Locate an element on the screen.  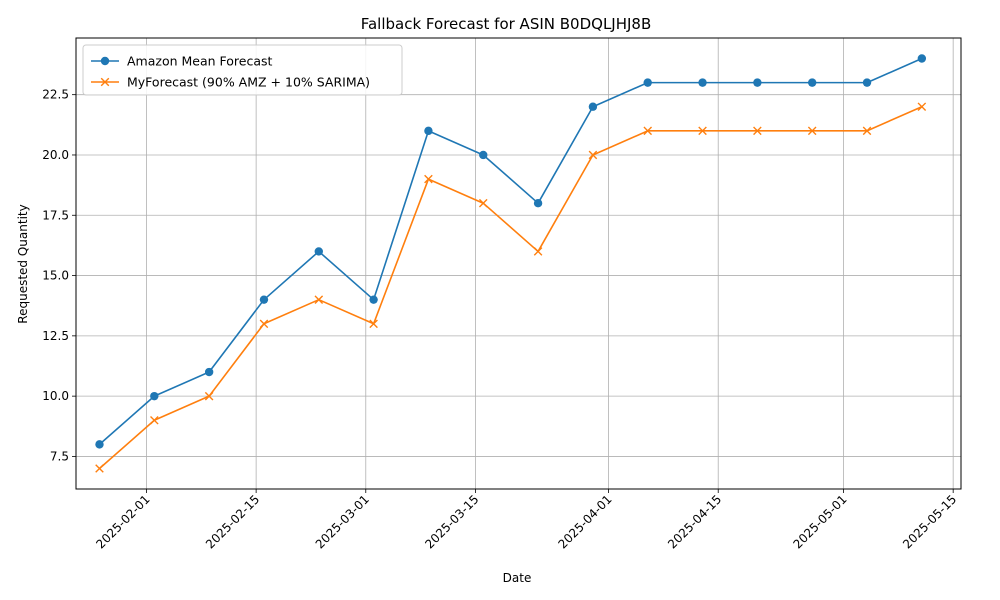
y-tick-label: 7.5 is located at coordinates (59, 456).